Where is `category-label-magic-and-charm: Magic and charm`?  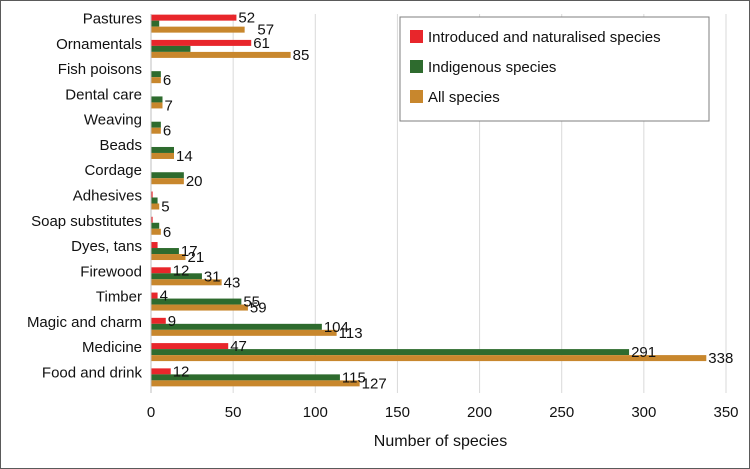 category-label-magic-and-charm: Magic and charm is located at coordinates (84, 322).